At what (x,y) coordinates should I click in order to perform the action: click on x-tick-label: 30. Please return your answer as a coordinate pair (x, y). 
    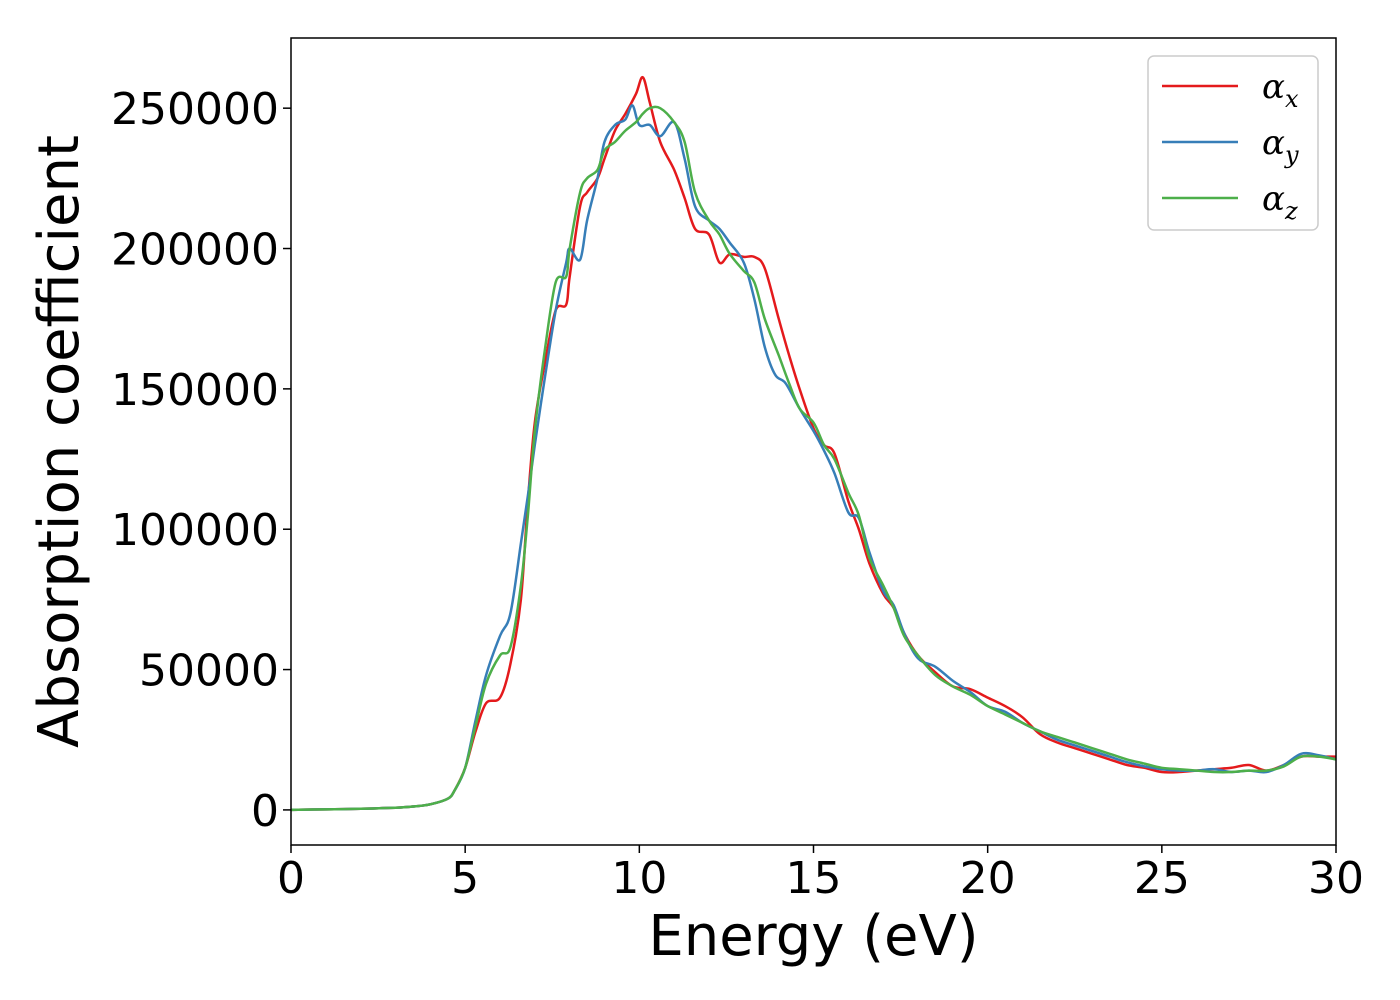
    Looking at the image, I should click on (1336, 878).